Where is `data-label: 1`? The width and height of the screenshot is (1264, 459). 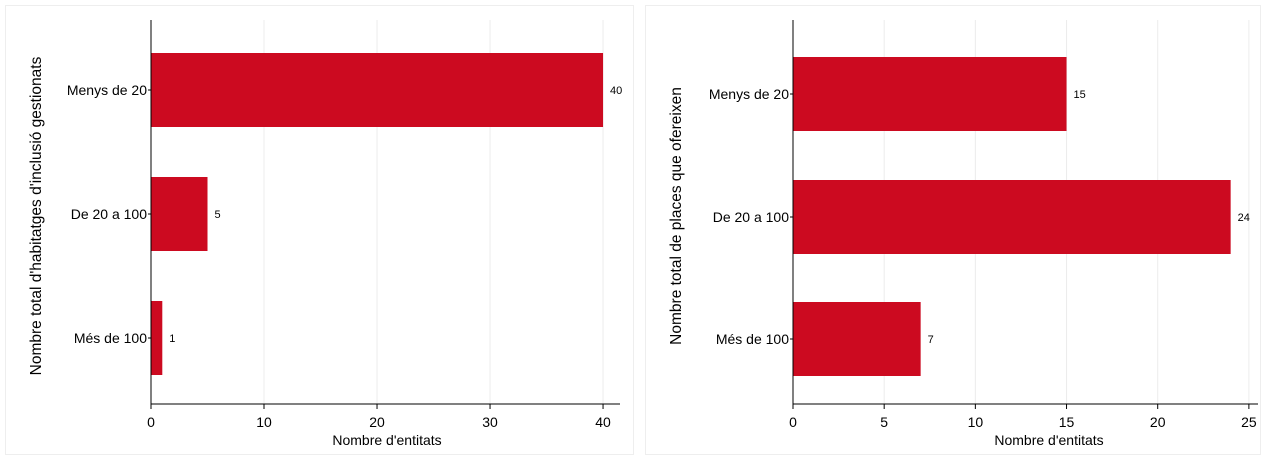
data-label: 1 is located at coordinates (172, 339).